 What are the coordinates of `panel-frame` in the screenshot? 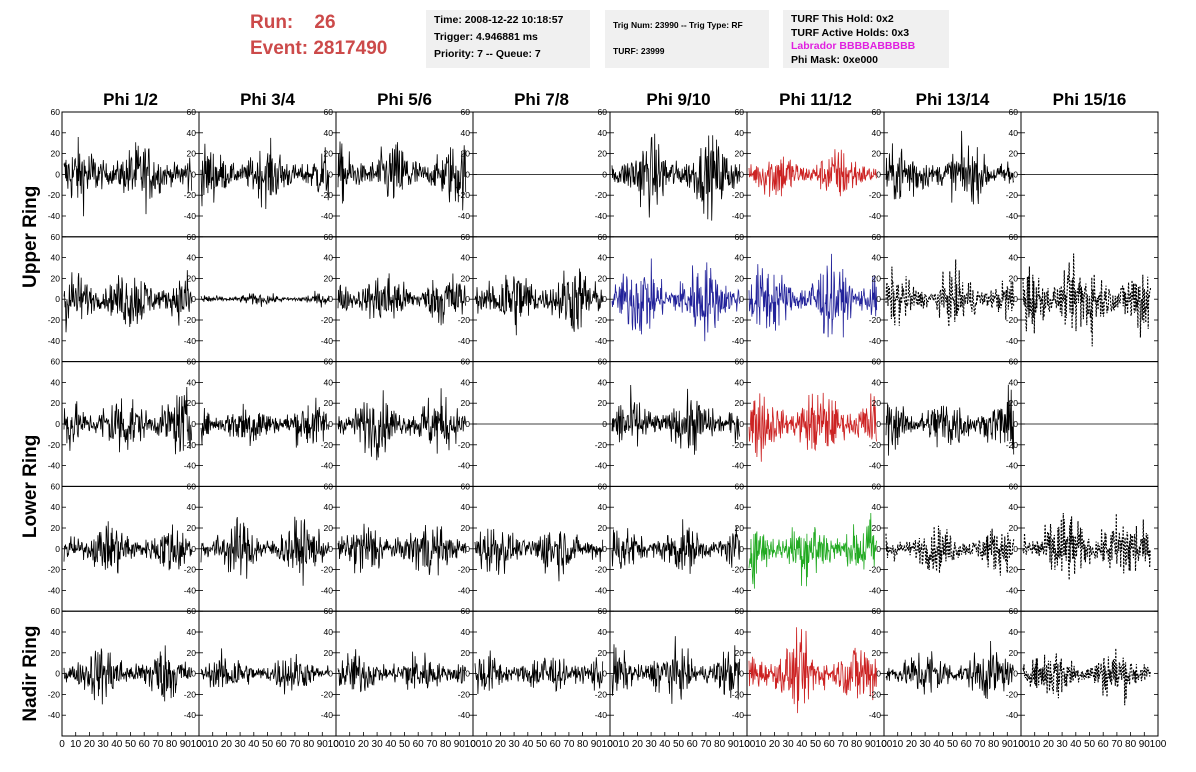 It's located at (541, 673).